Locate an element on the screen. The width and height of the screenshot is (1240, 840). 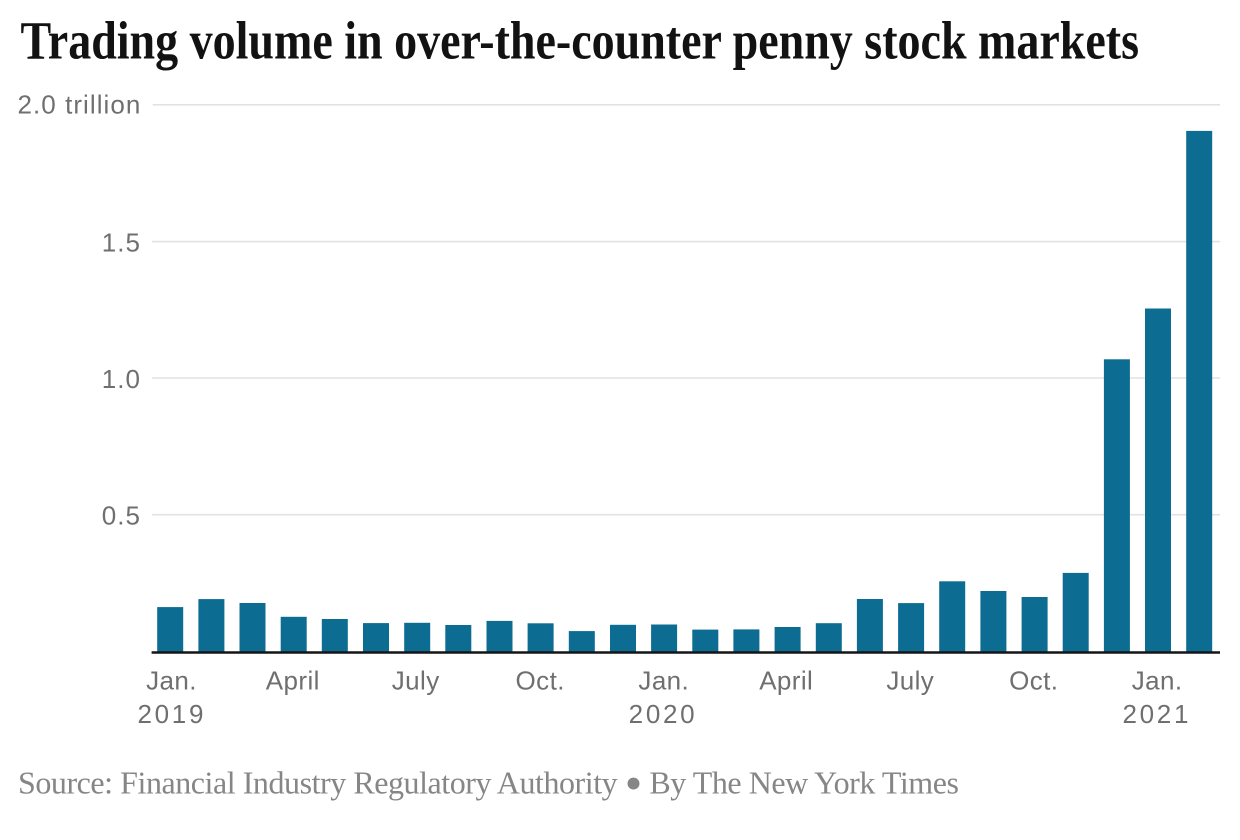
svg-text: 2021 is located at coordinates (1156, 714).